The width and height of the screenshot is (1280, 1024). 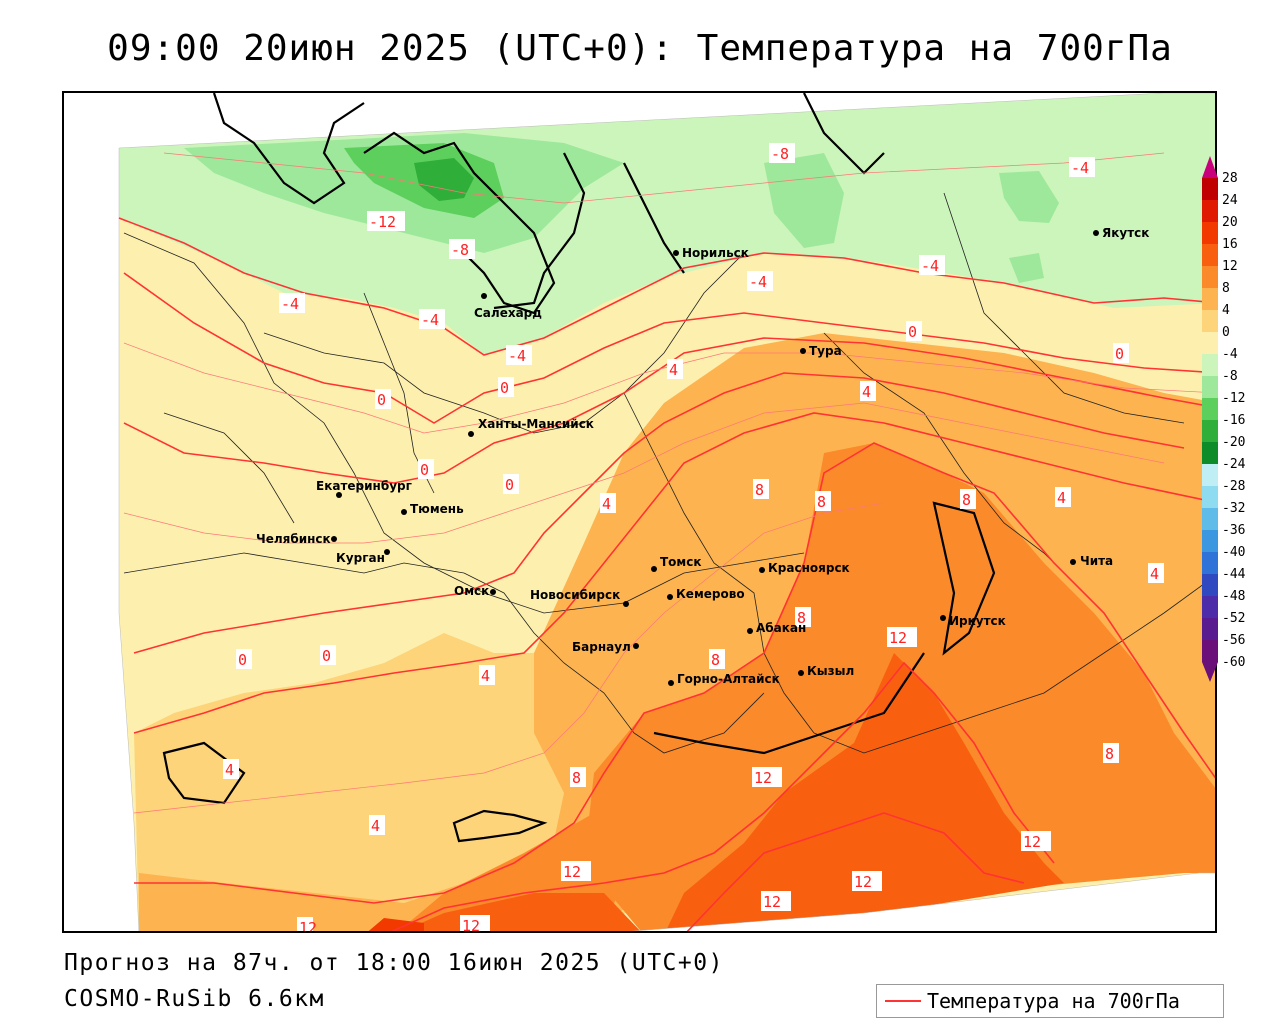 I want to click on colorbar-tick-label: -52, so click(x=1234, y=618).